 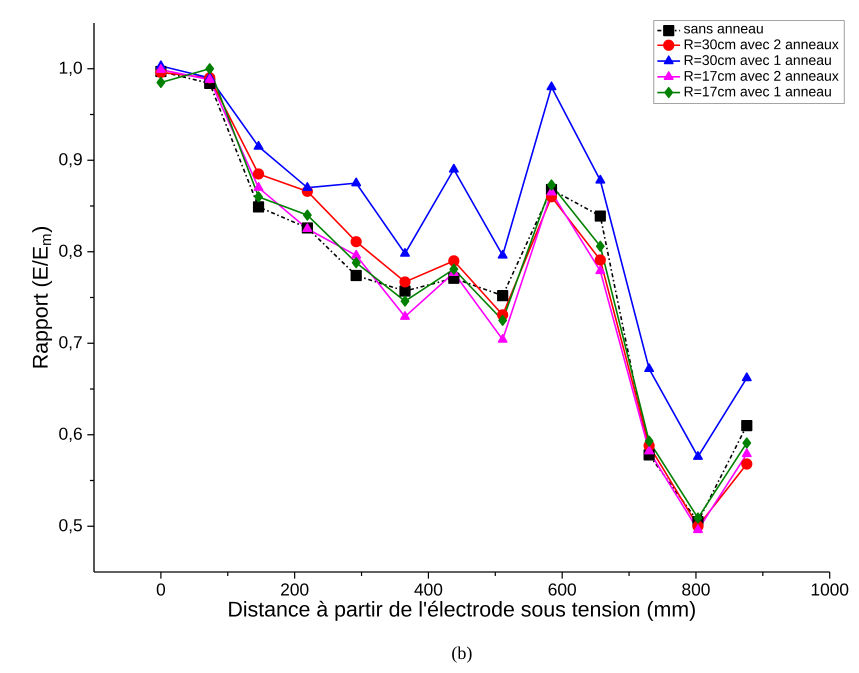 What do you see at coordinates (70, 343) in the screenshot?
I see `y-tick-label: 0,7` at bounding box center [70, 343].